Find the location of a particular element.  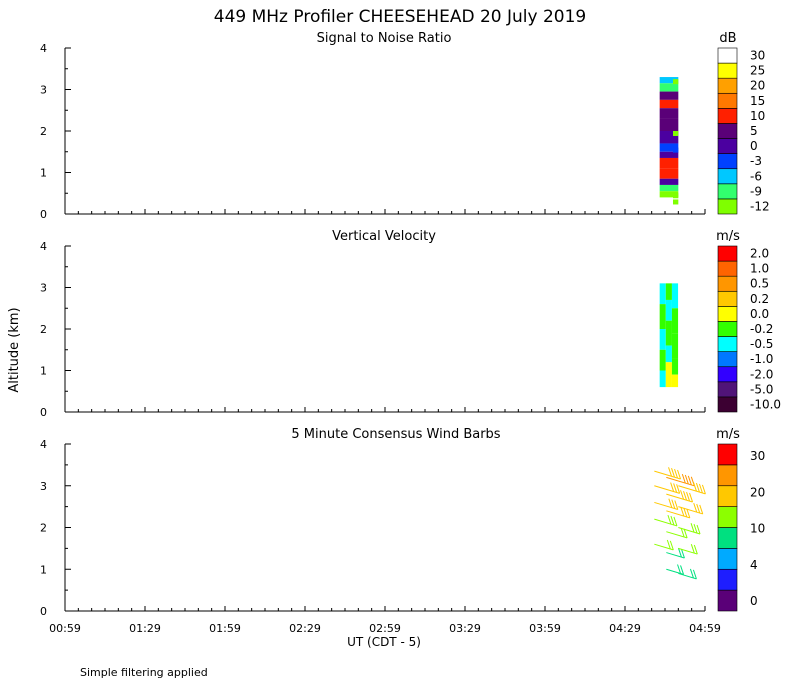

vv-colorbar-label: -2.0 is located at coordinates (761, 374).